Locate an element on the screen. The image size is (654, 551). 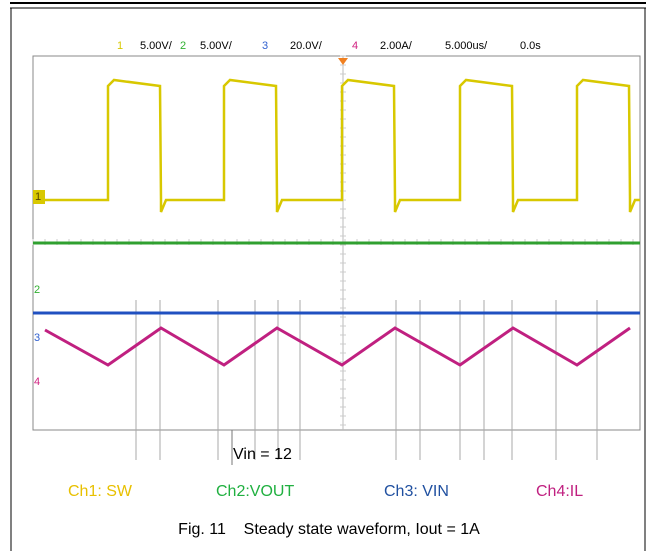
delay: 0.0s is located at coordinates (530, 46).